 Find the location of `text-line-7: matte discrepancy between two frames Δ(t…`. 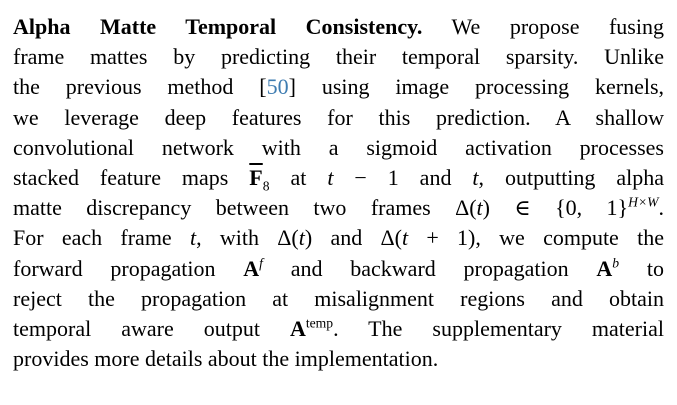

text-line-7: matte discrepancy between two frames Δ(t… is located at coordinates (338, 208).